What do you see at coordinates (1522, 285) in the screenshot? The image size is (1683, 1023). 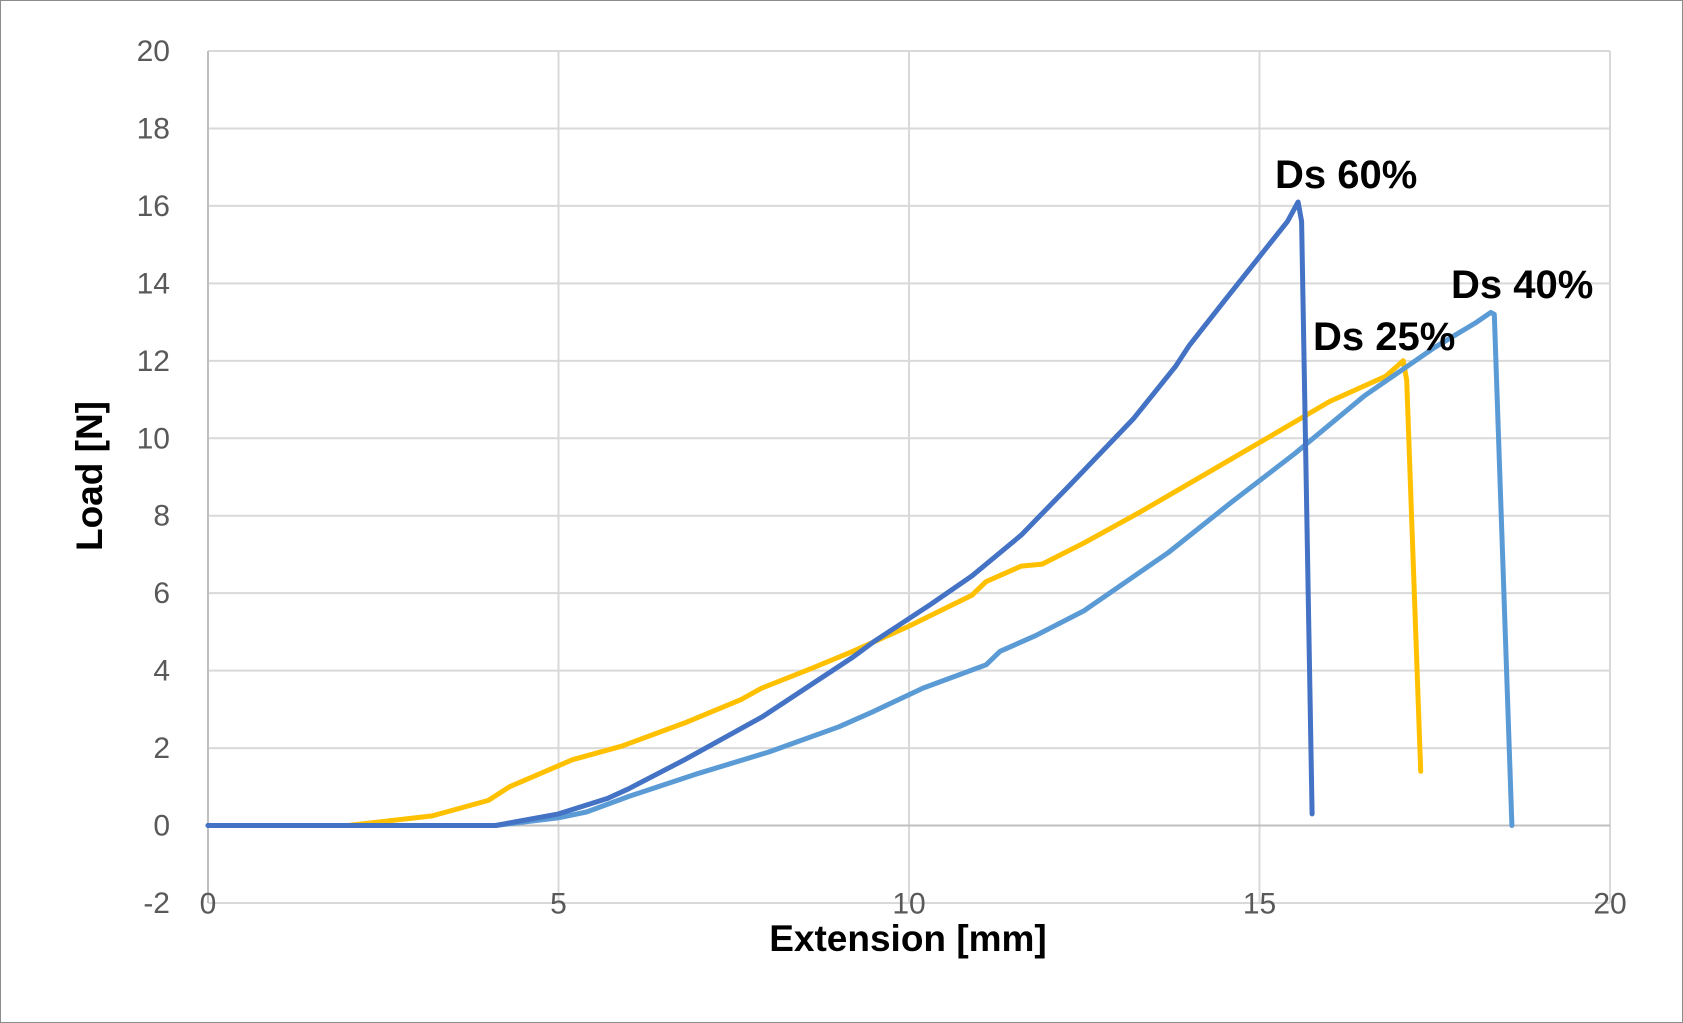 I see `annotation-ds-40: Ds 40%` at bounding box center [1522, 285].